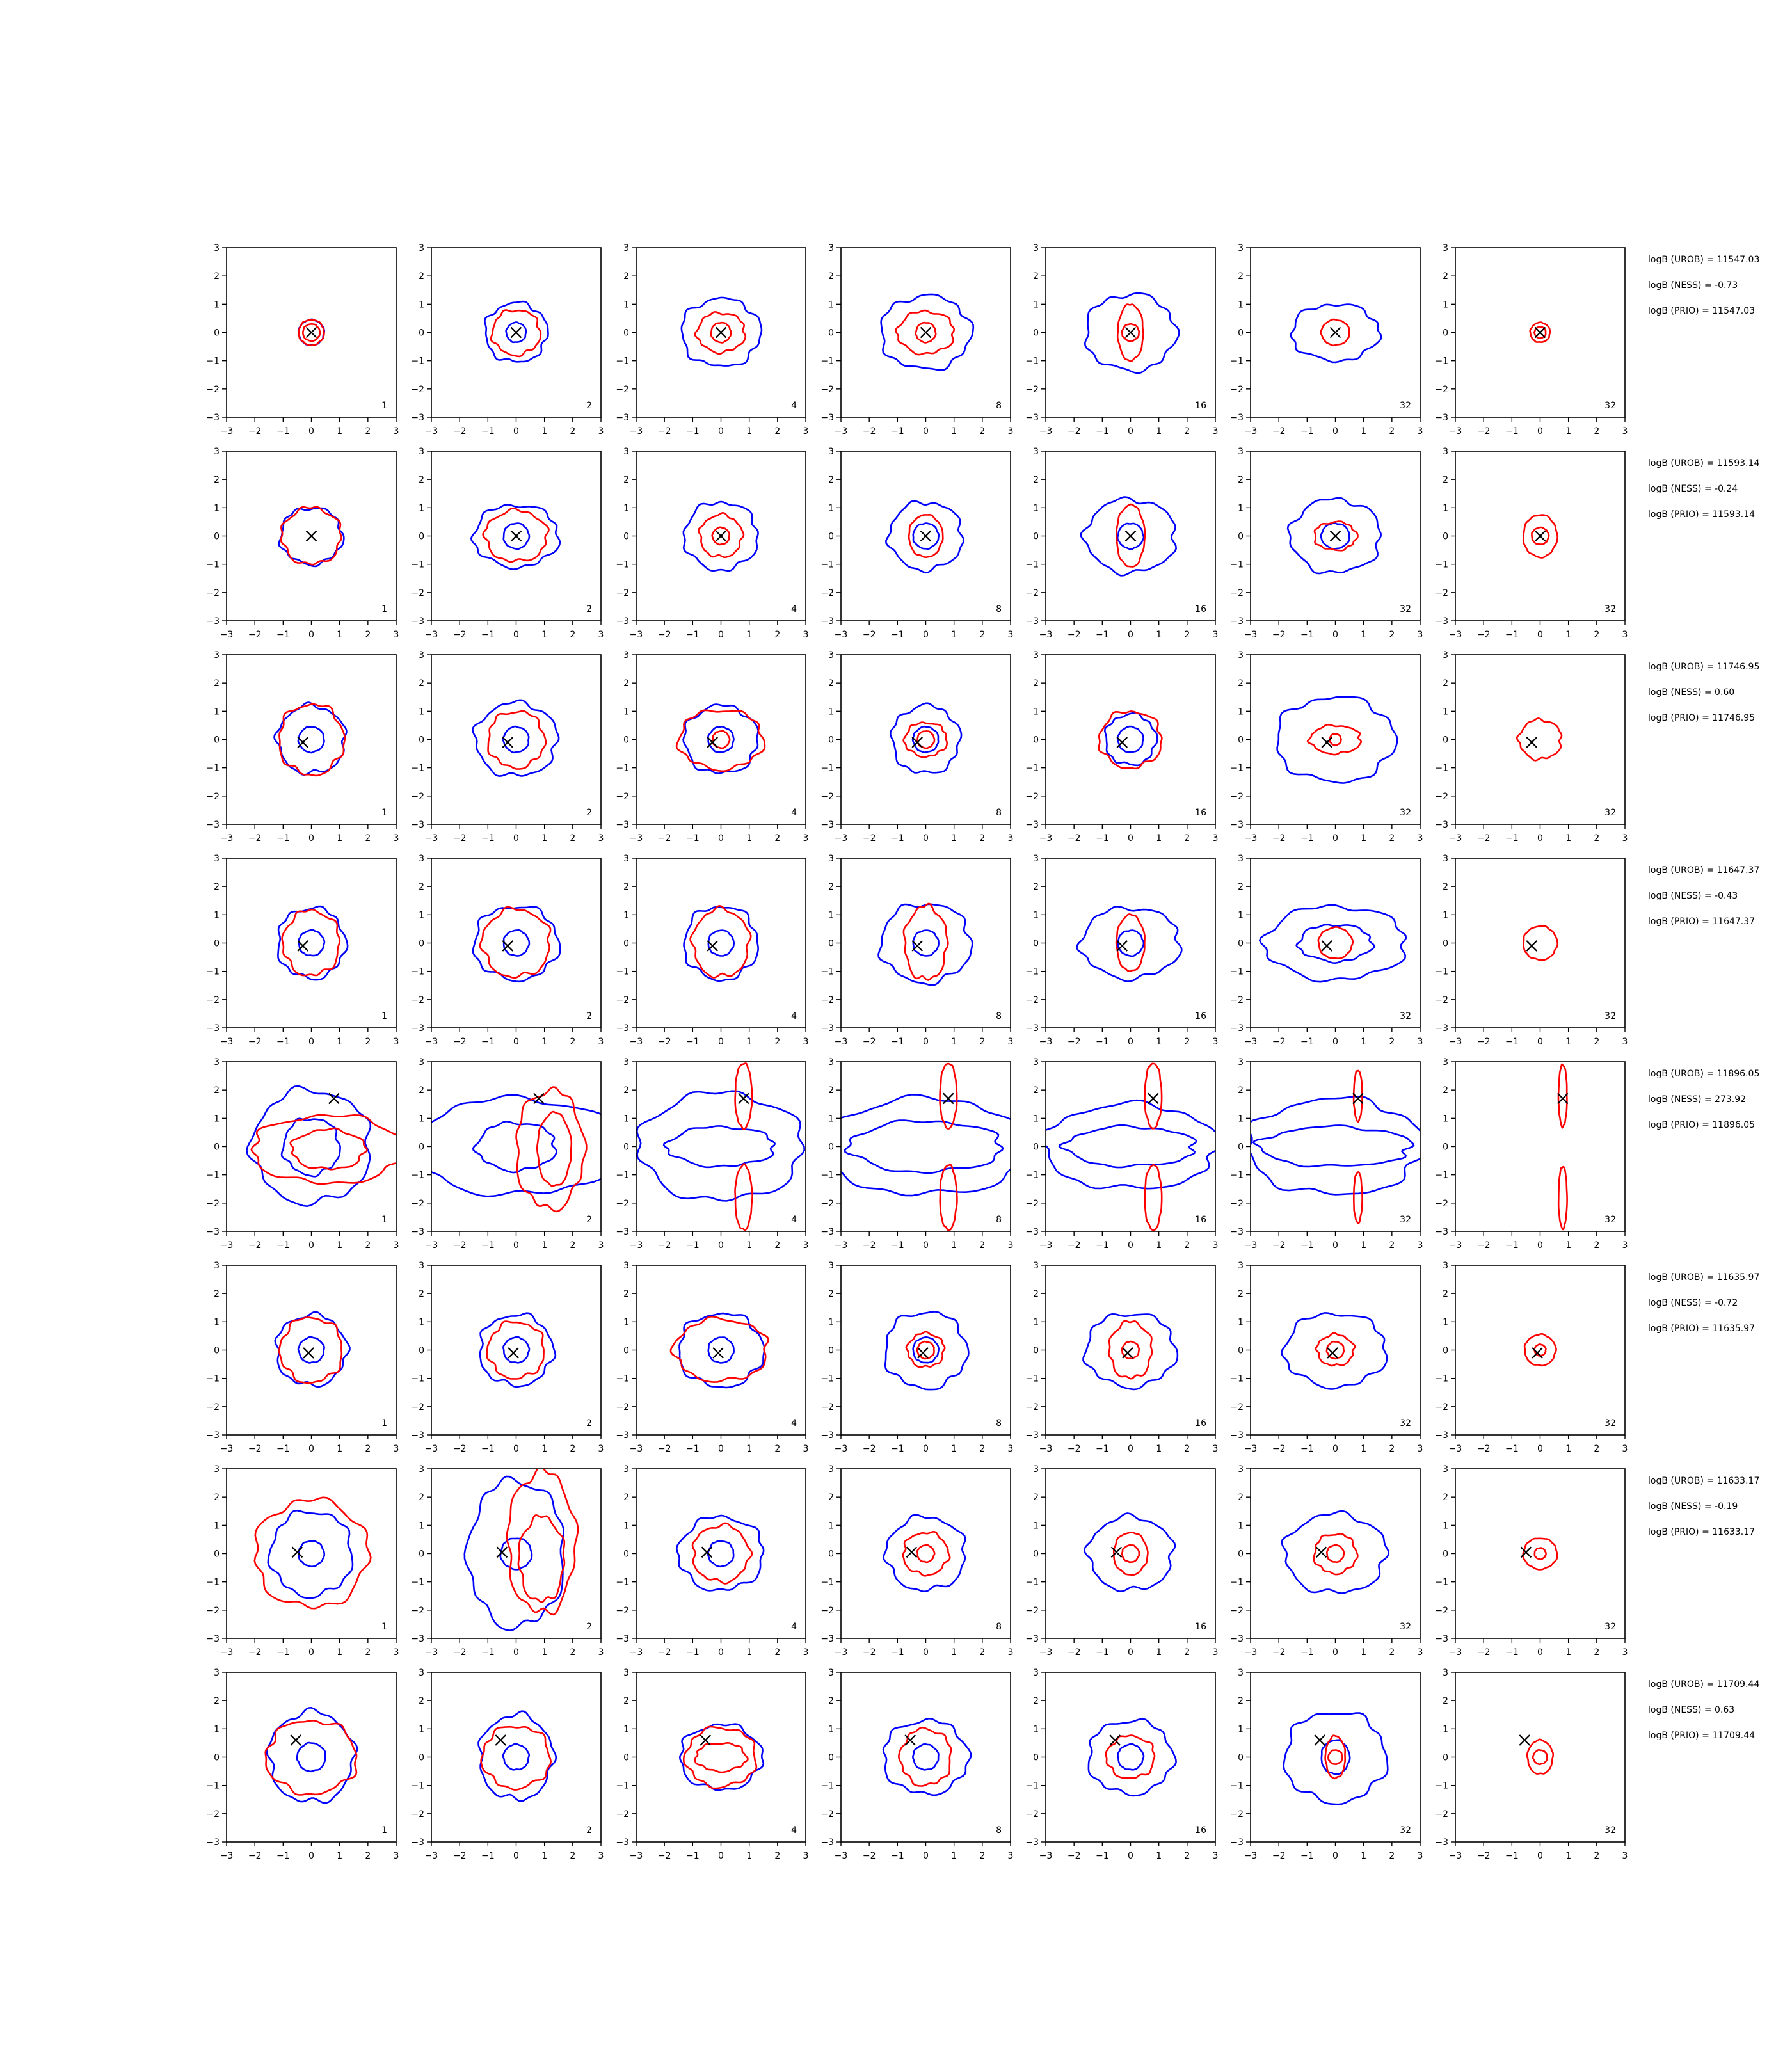 The width and height of the screenshot is (1792, 2048). What do you see at coordinates (999, 1220) in the screenshot?
I see `panel-label: 8` at bounding box center [999, 1220].